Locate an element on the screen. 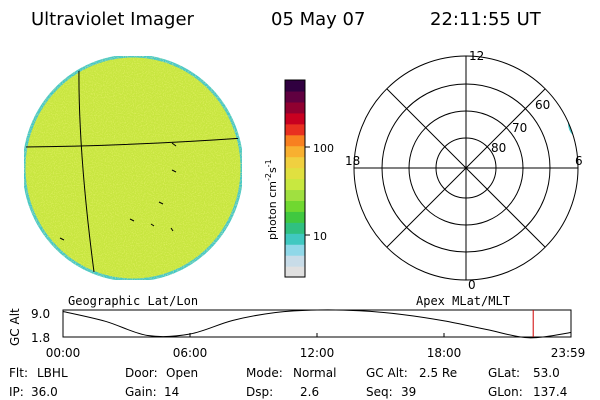 The width and height of the screenshot is (600, 400). color-bar-frame is located at coordinates (295, 178).